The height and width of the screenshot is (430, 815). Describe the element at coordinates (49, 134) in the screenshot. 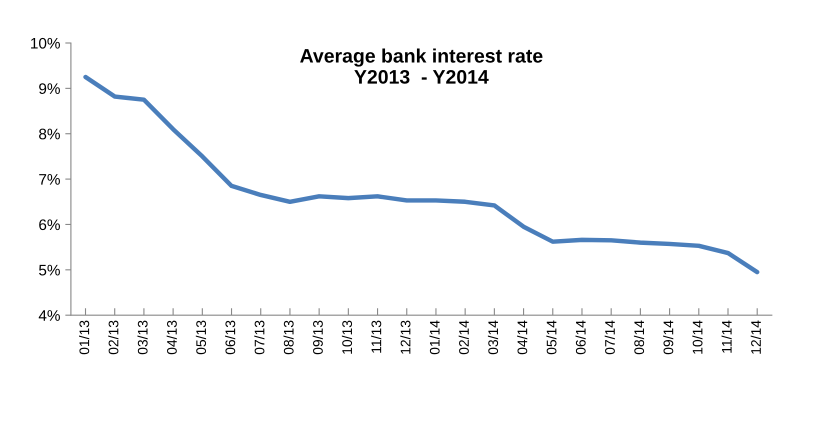

I see `y-tick-label: 8%` at that location.